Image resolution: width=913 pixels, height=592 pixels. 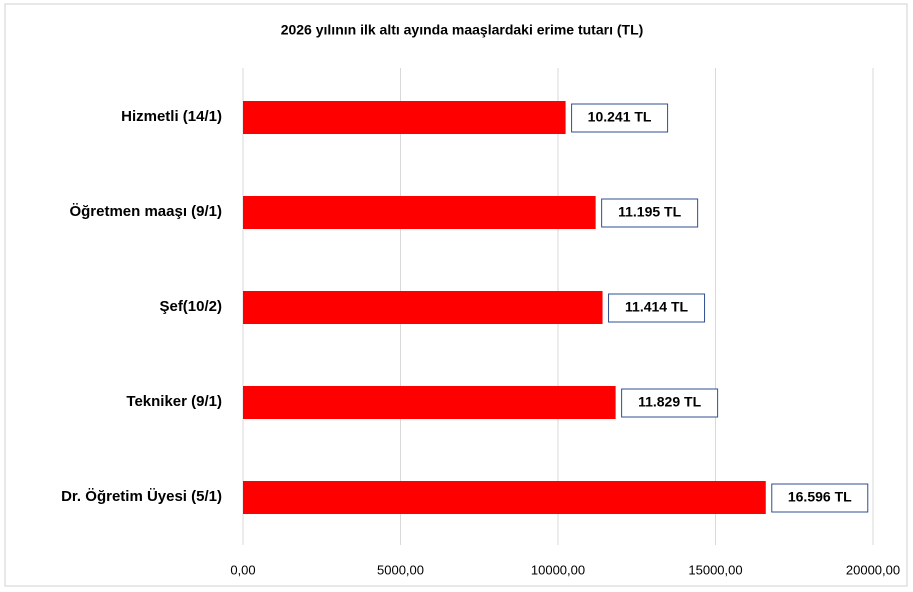 I want to click on y-tick-label: Tekniker (9/1), so click(x=174, y=401).